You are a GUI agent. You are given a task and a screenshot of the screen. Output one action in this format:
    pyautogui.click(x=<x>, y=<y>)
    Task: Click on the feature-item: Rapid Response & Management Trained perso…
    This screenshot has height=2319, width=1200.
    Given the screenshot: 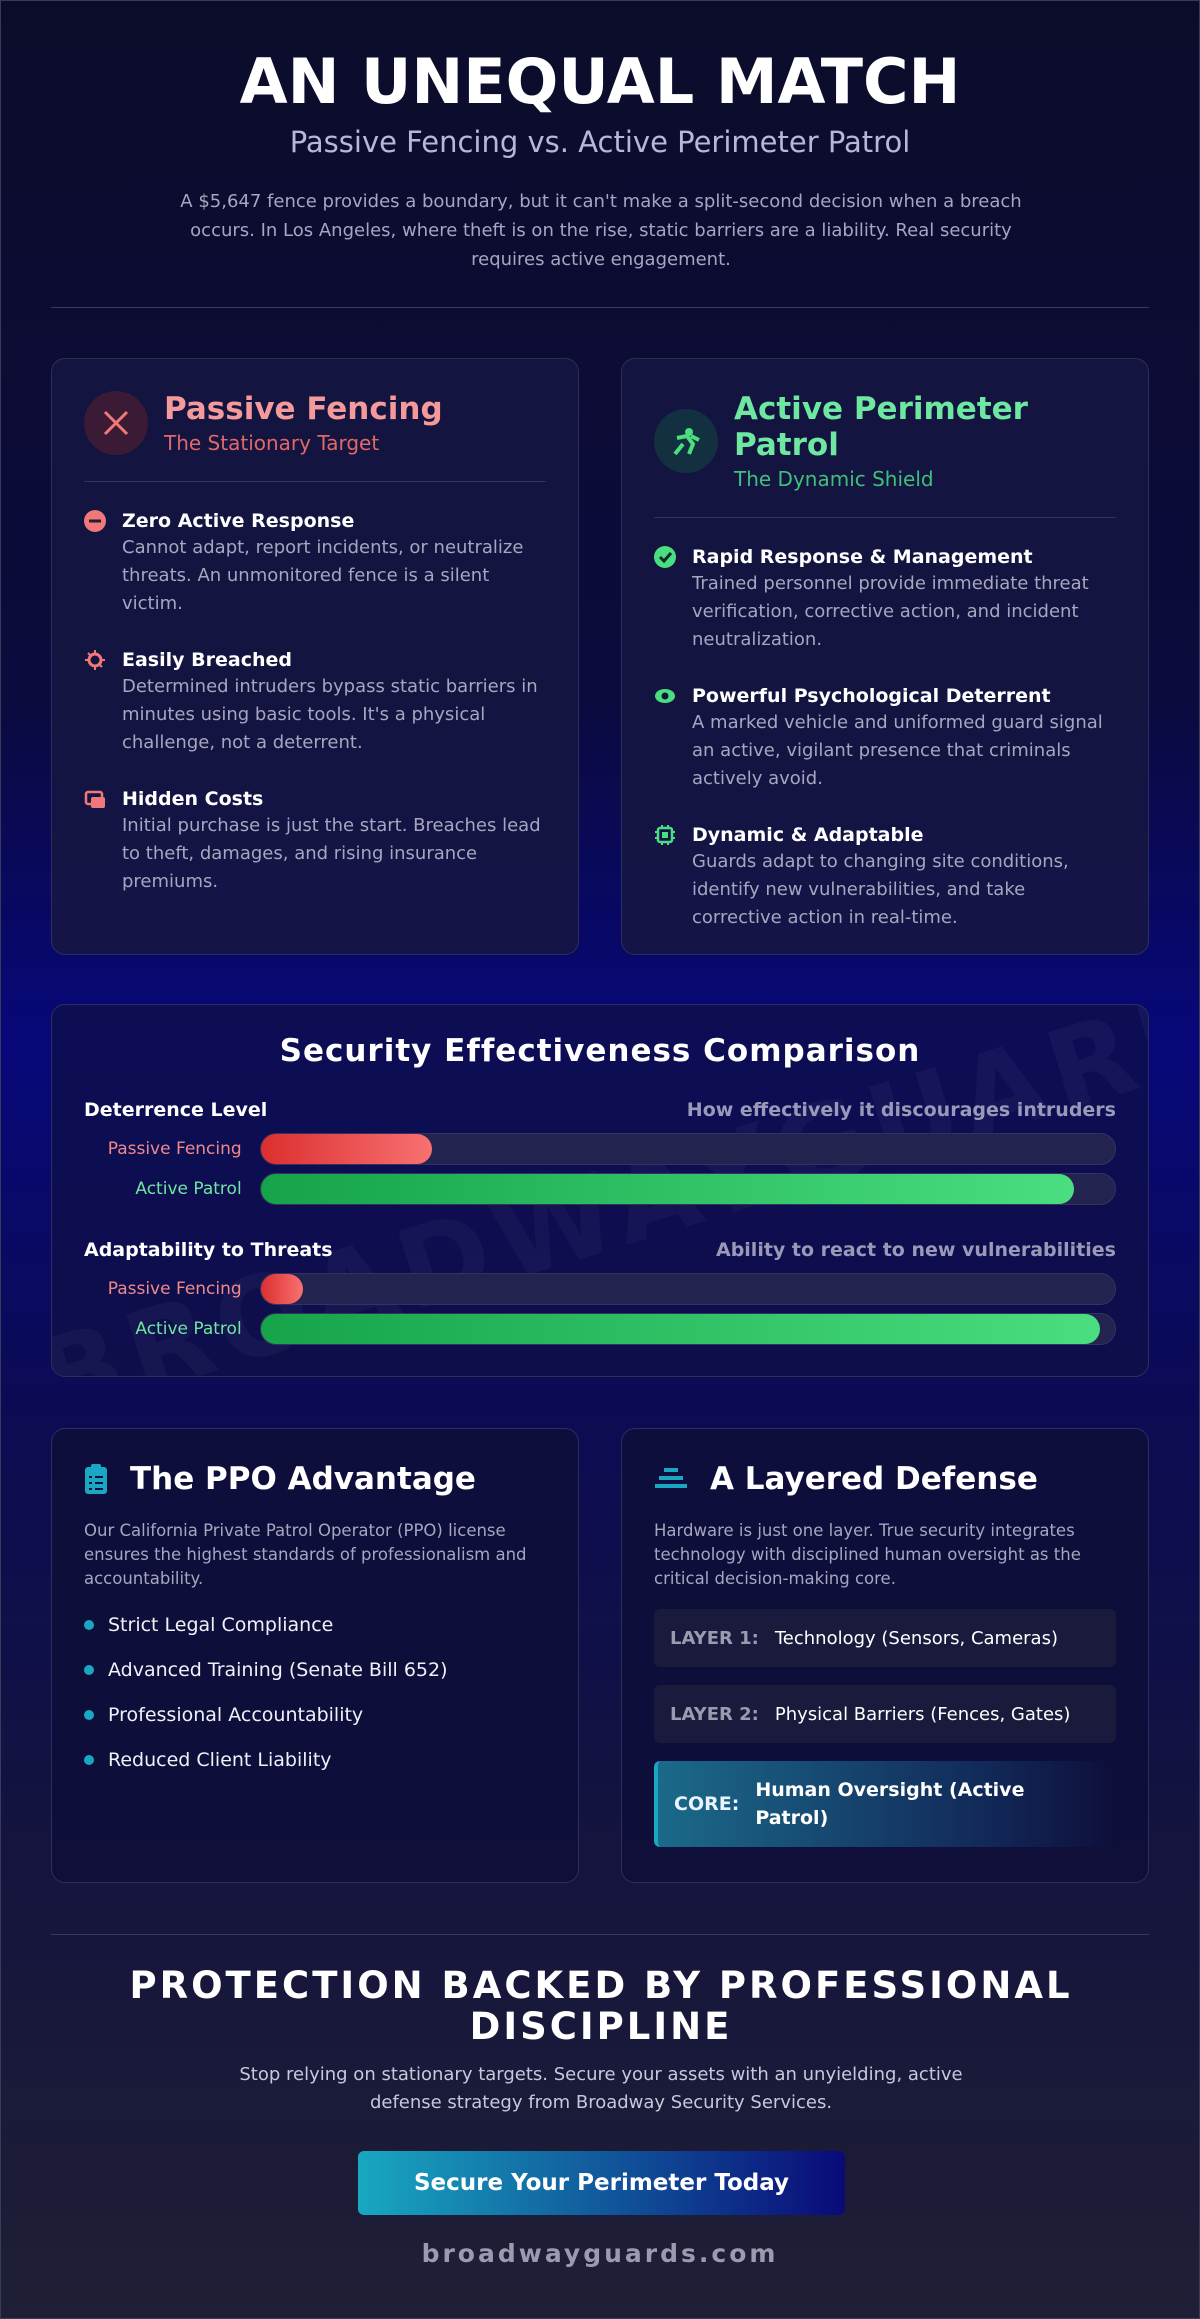 What is the action you would take?
    pyautogui.click(x=885, y=599)
    